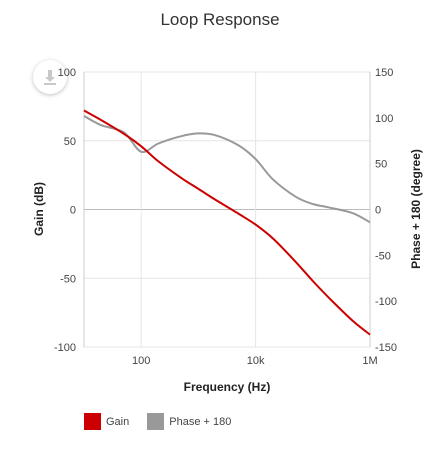  I want to click on download-icon, so click(50, 77).